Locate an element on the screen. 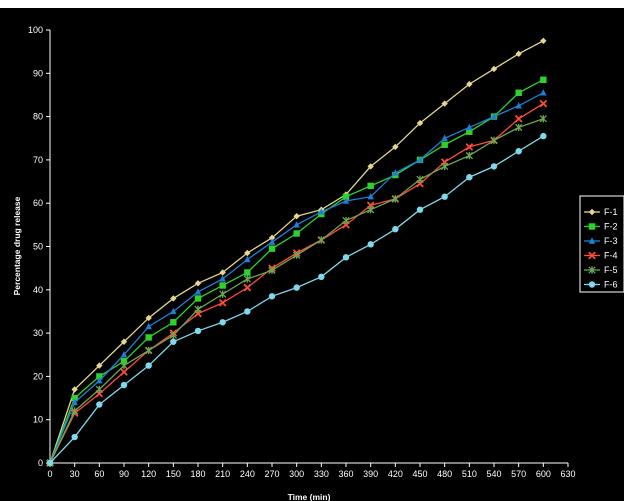 The image size is (624, 501). x-axis-title: Time (min) is located at coordinates (309, 496).